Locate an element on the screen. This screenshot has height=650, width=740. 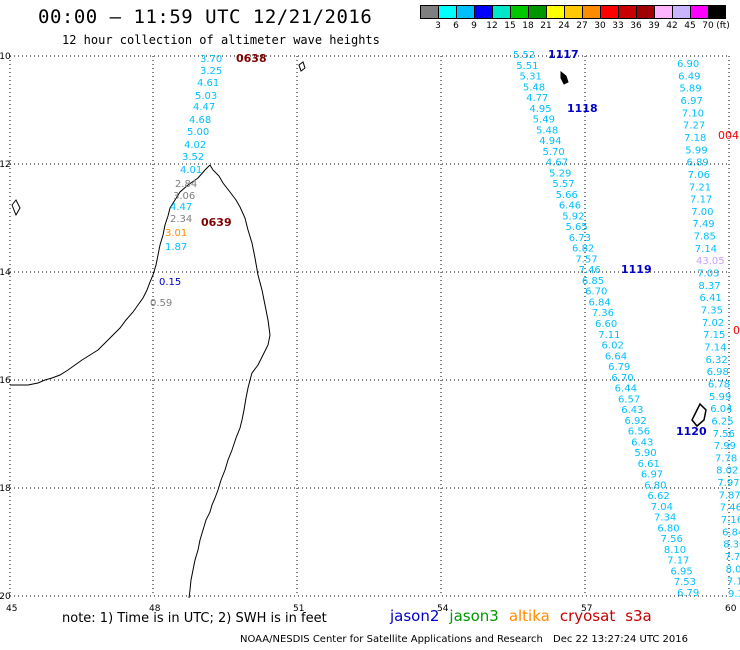
wave-height-value: 8.30 is located at coordinates (731, 545).